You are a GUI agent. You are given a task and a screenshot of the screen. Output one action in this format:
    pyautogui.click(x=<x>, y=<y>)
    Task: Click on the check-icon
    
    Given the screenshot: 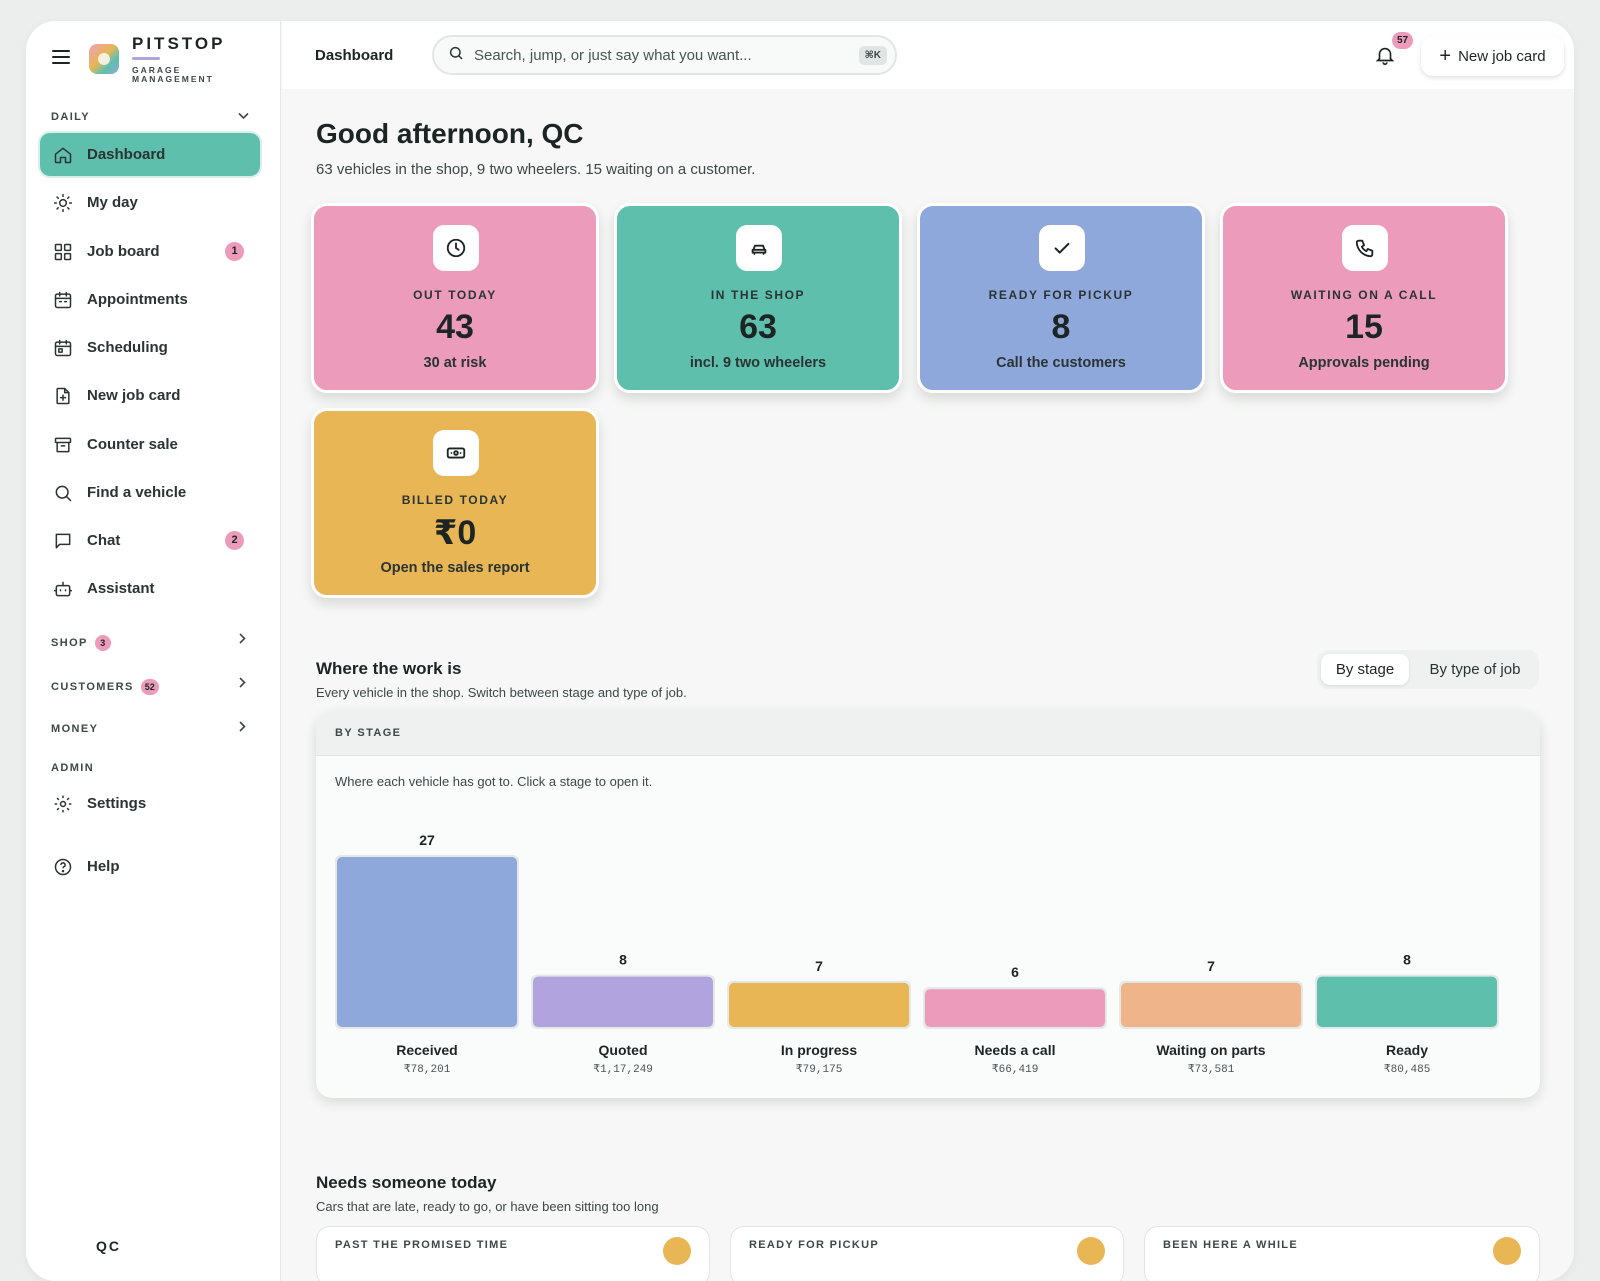 What is the action you would take?
    pyautogui.click(x=1062, y=248)
    